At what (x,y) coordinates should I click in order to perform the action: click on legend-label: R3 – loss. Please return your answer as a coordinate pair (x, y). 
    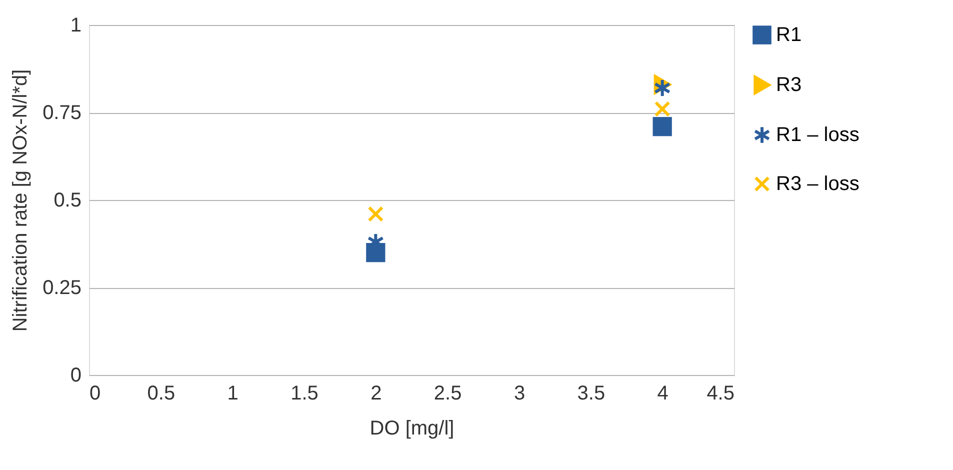
    Looking at the image, I should click on (818, 184).